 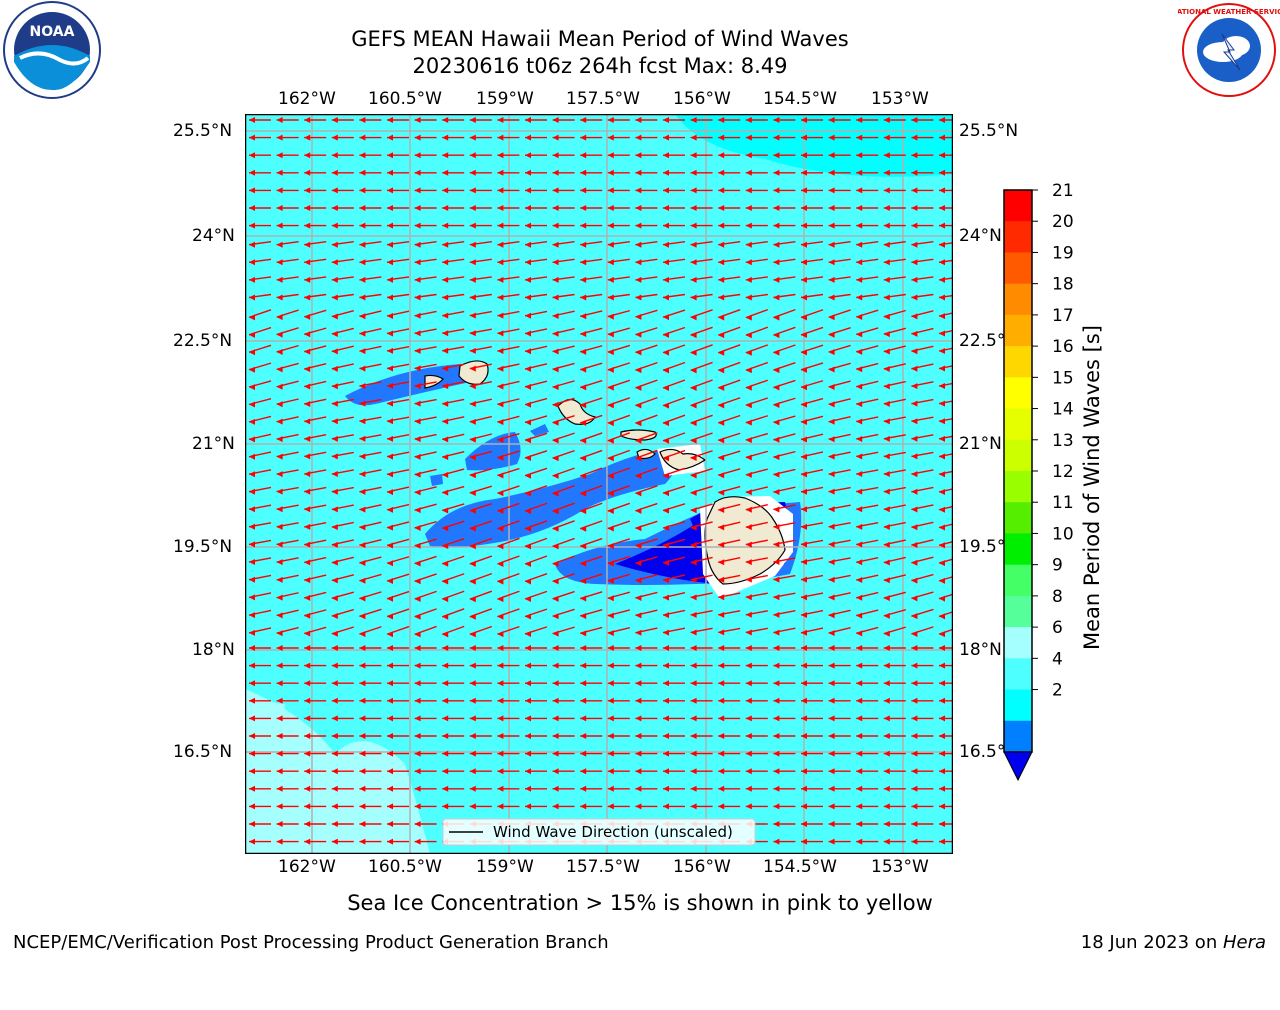 What do you see at coordinates (1092, 487) in the screenshot?
I see `colorbar-label: Mean Period of Wind Waves [s]` at bounding box center [1092, 487].